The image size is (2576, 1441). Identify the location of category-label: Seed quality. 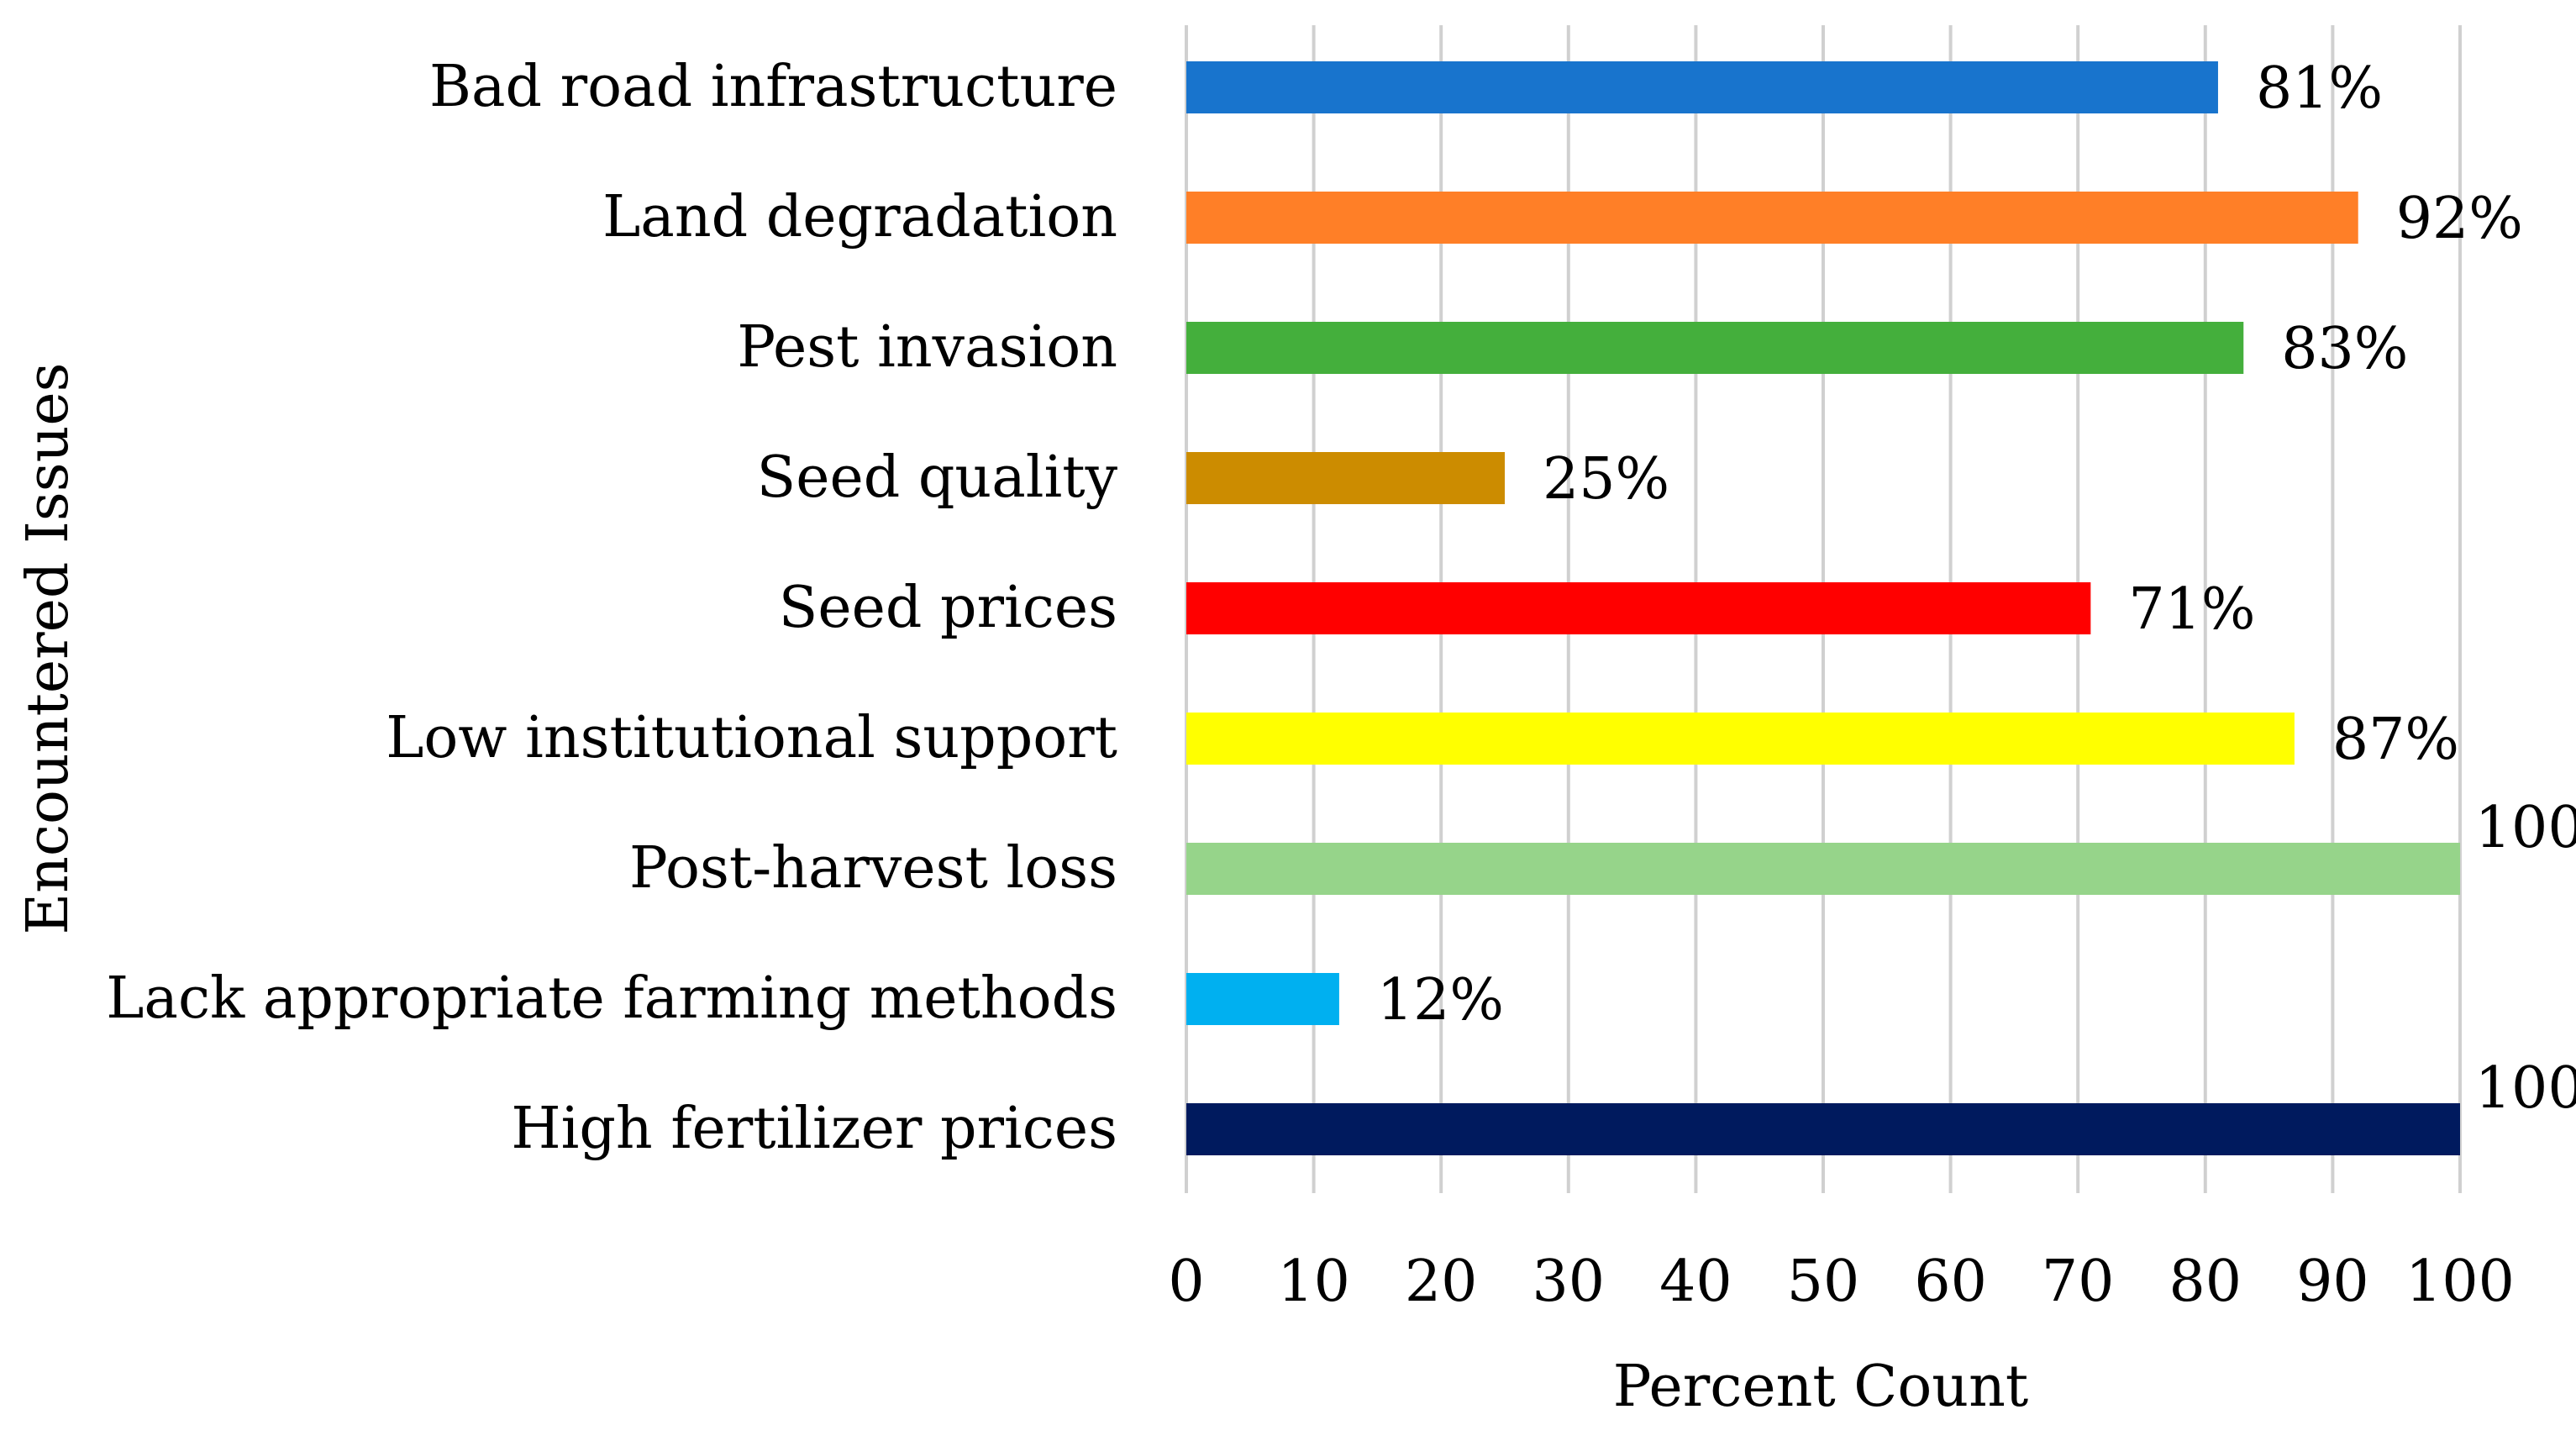
(938, 477).